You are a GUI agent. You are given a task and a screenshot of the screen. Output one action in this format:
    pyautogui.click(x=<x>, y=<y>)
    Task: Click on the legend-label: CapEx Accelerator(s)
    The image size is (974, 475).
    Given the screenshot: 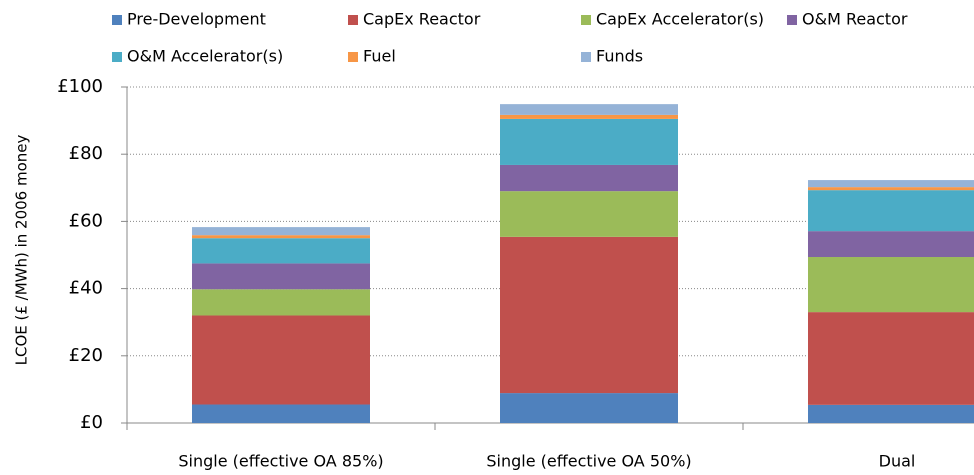 What is the action you would take?
    pyautogui.click(x=680, y=19)
    